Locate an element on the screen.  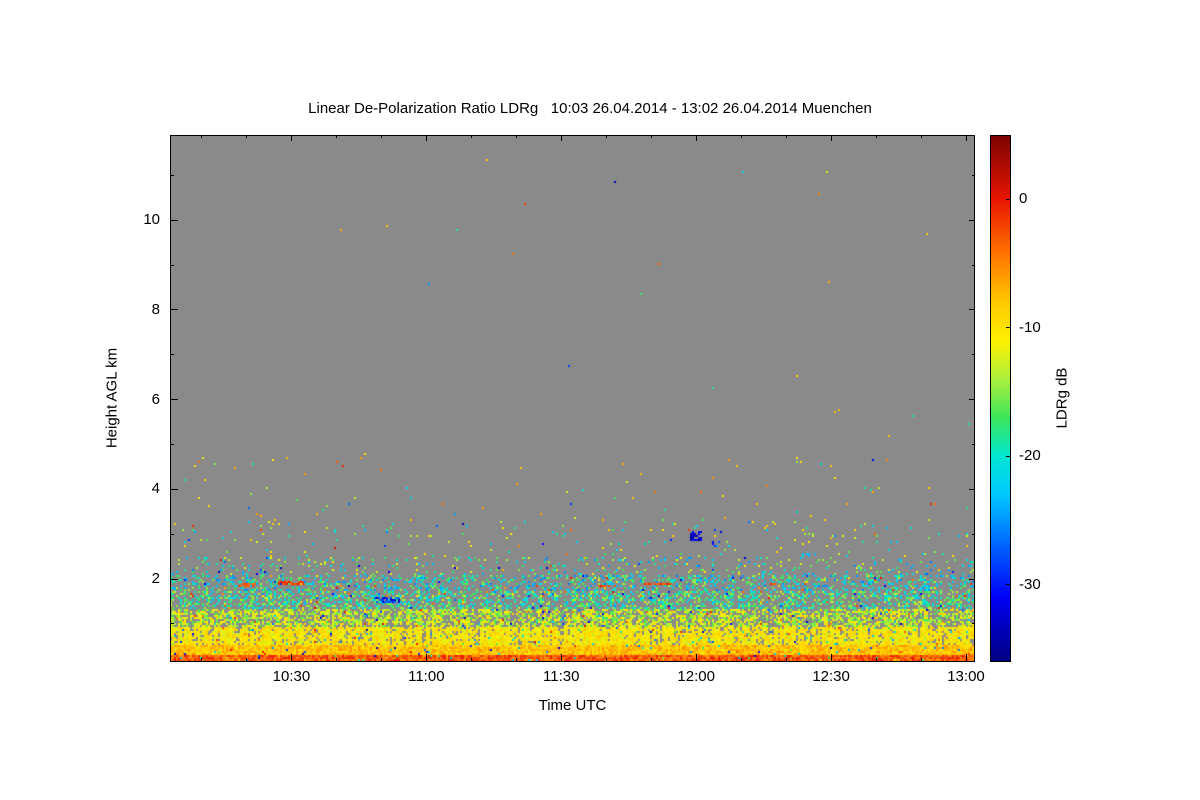
y-axis-title: Height AGL km is located at coordinates (112, 398).